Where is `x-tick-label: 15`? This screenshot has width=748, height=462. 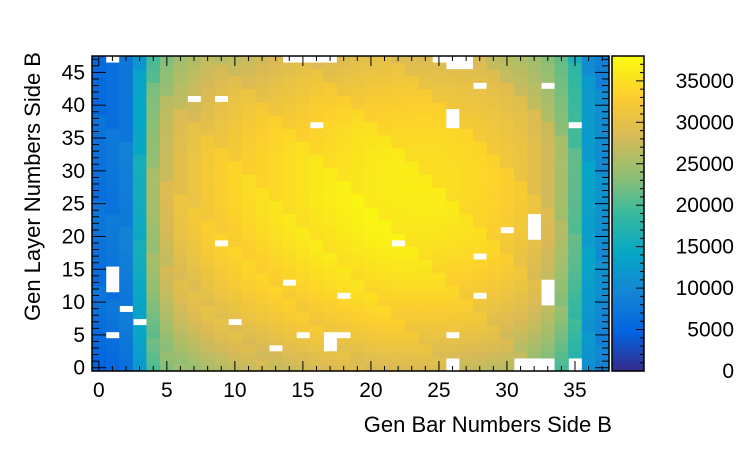
x-tick-label: 15 is located at coordinates (302, 390).